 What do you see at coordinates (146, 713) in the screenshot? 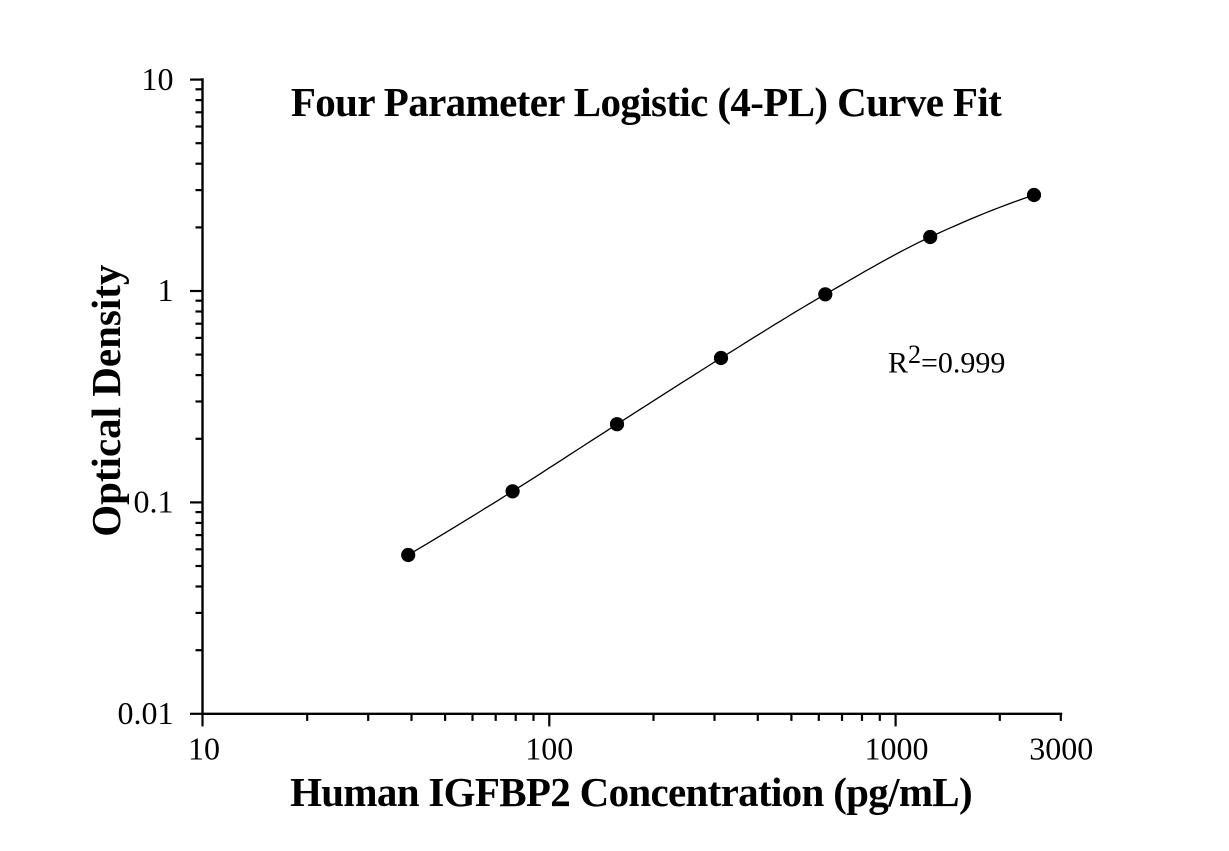
I see `svg-text: 0.01` at bounding box center [146, 713].